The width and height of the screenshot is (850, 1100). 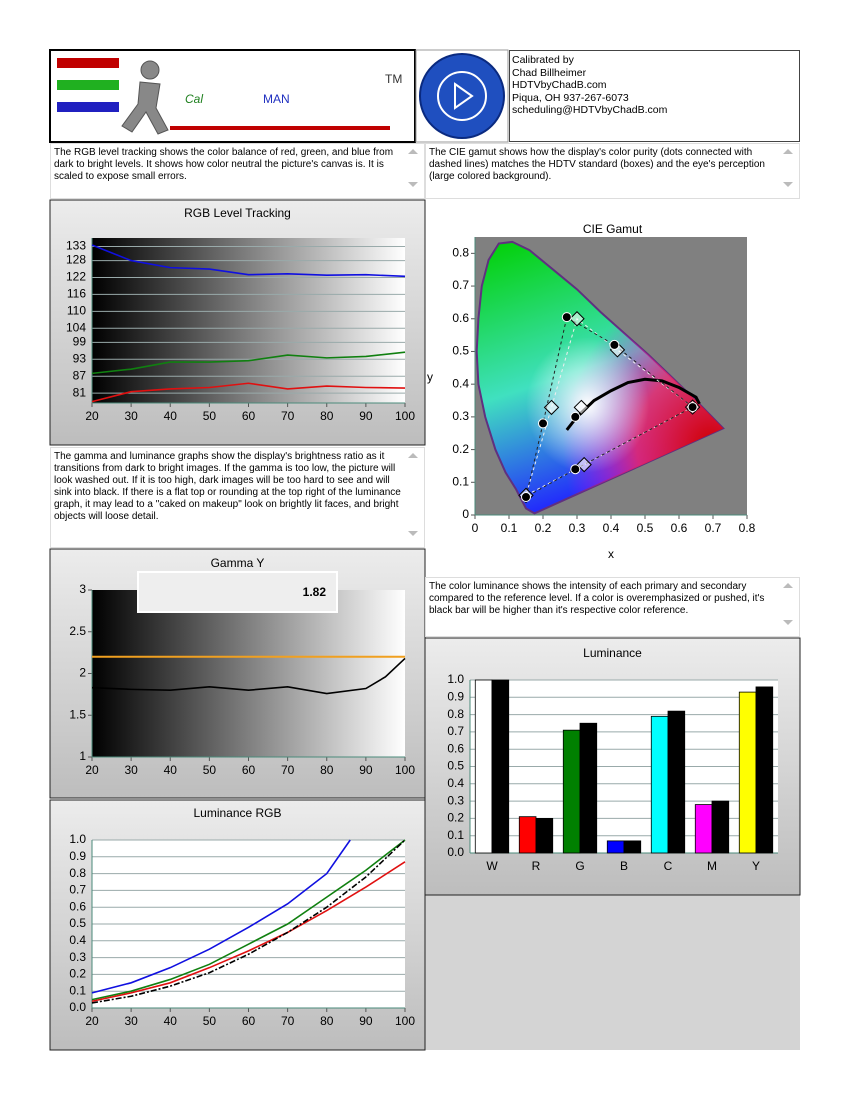 I want to click on x-tick-label: 0.5, so click(x=645, y=528).